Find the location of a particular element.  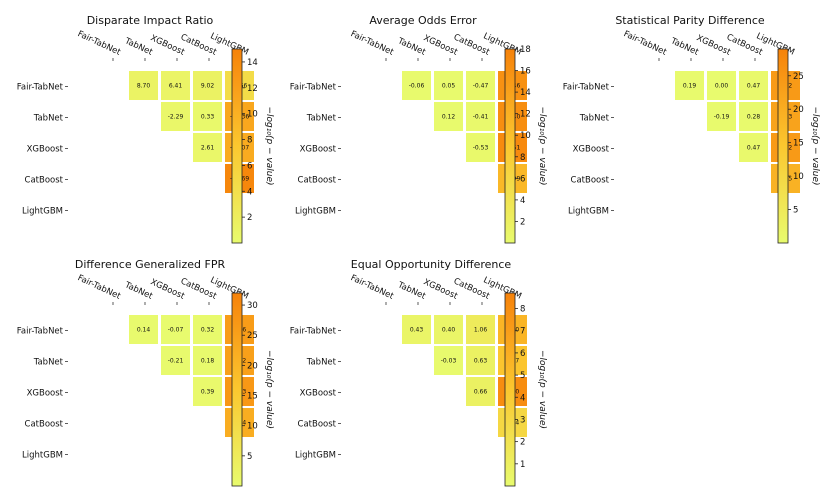

colorbar-tick-label: 12 is located at coordinates (525, 115).